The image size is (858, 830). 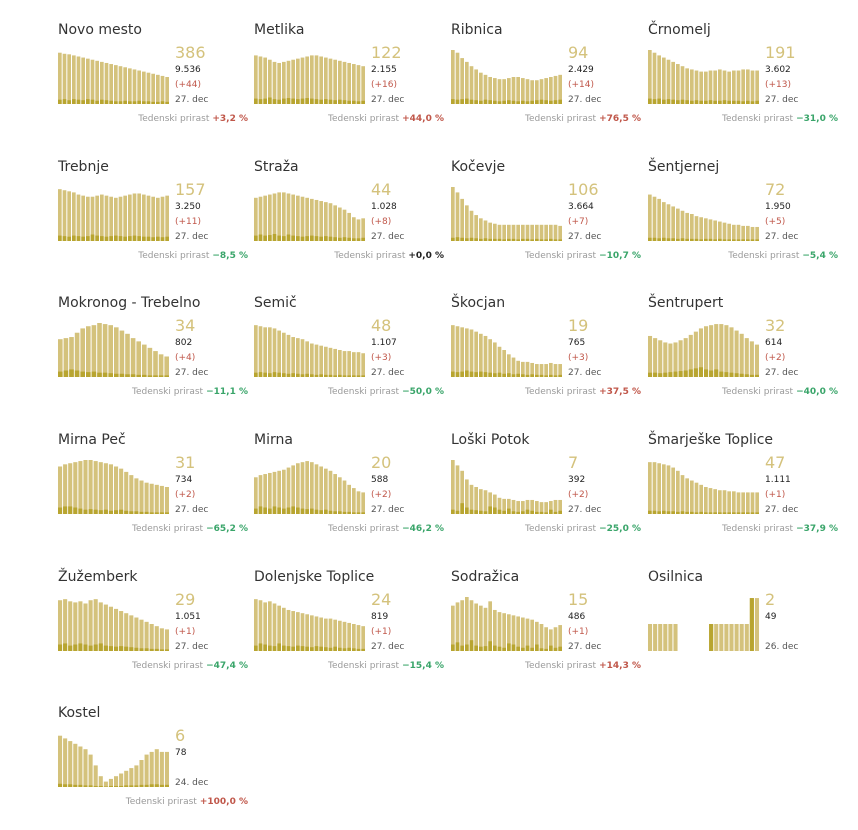 What do you see at coordinates (188, 207) in the screenshot?
I see `total-cases-value: 3.250` at bounding box center [188, 207].